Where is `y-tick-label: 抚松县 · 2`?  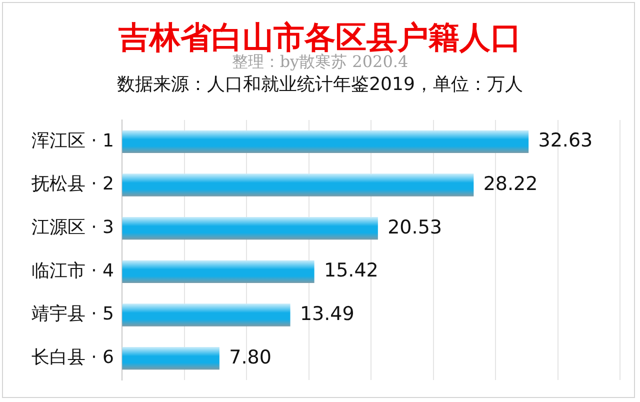
y-tick-label: 抚松县 · 2 is located at coordinates (72, 184).